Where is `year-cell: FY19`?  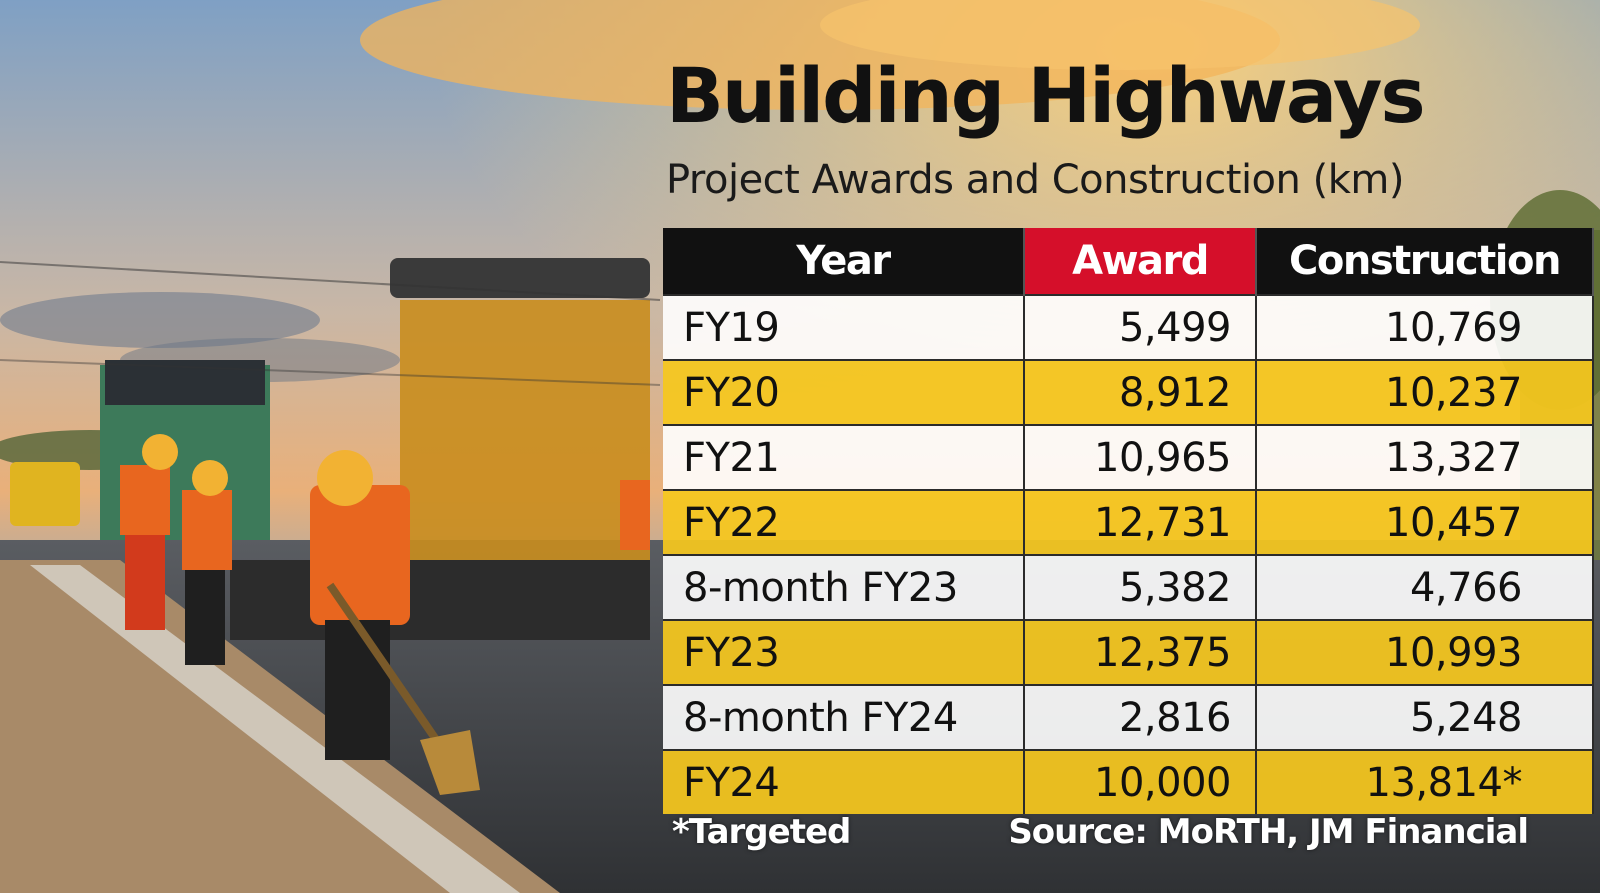
year-cell: FY19 is located at coordinates (844, 327).